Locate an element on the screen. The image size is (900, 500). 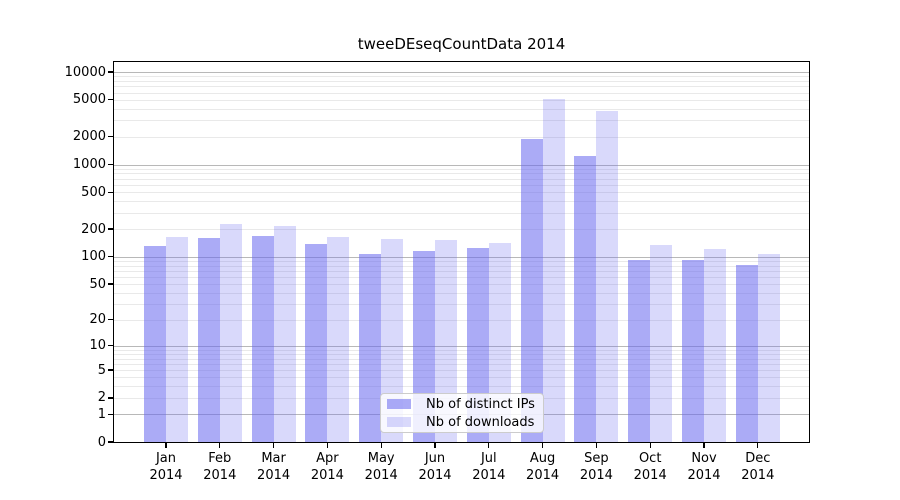
x-axis-label-line: Nov is located at coordinates (704, 458).